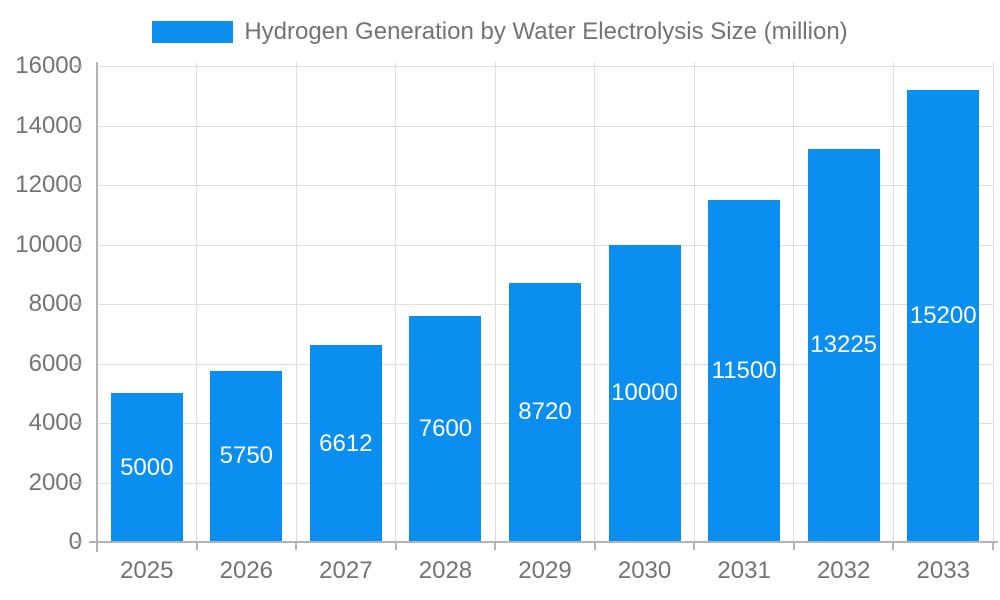 This screenshot has width=1000, height=600. Describe the element at coordinates (55, 422) in the screenshot. I see `y-tick-label: 4000` at that location.